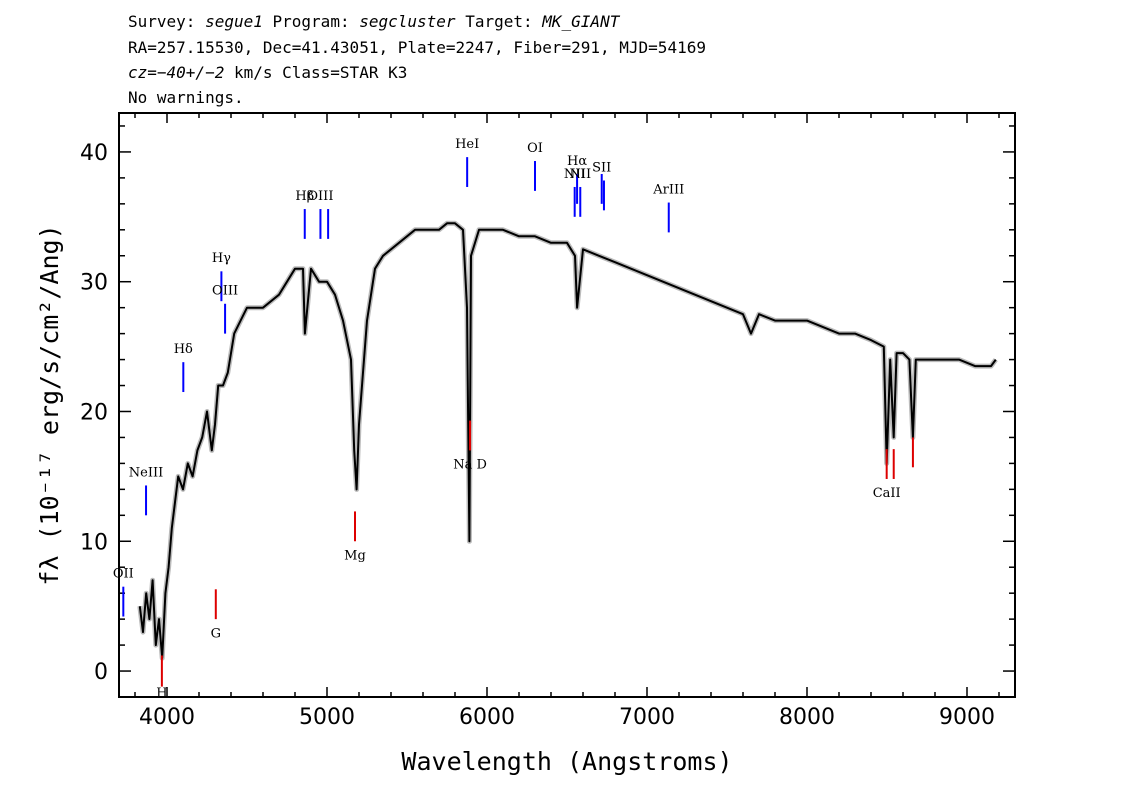 The height and width of the screenshot is (810, 1134). What do you see at coordinates (327, 717) in the screenshot?
I see `x-tick-label: 5000` at bounding box center [327, 717].